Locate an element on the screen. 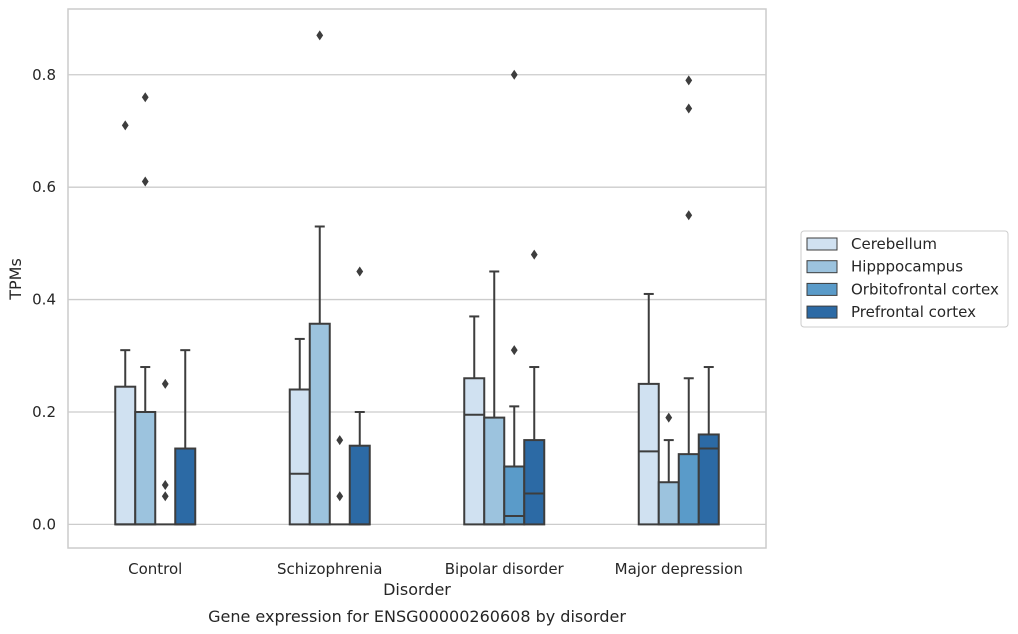 This screenshot has width=1018, height=634. legend-label: Cerebellum is located at coordinates (894, 244).